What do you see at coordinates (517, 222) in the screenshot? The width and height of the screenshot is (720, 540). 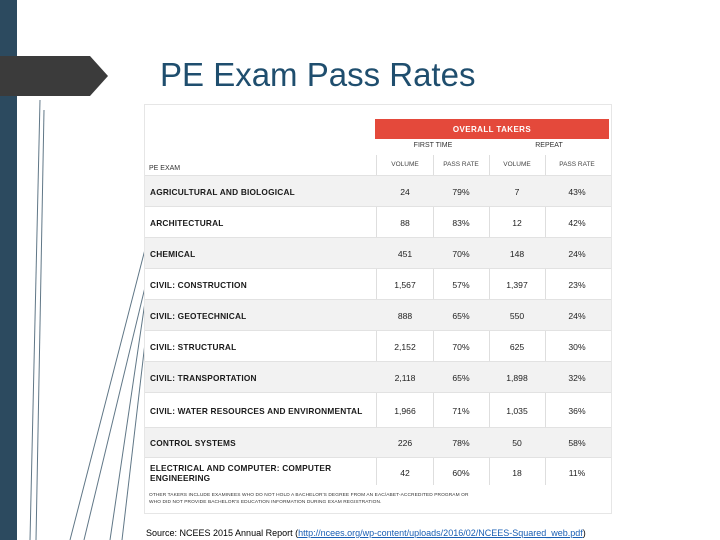 I see `volume-cell: 12` at bounding box center [517, 222].